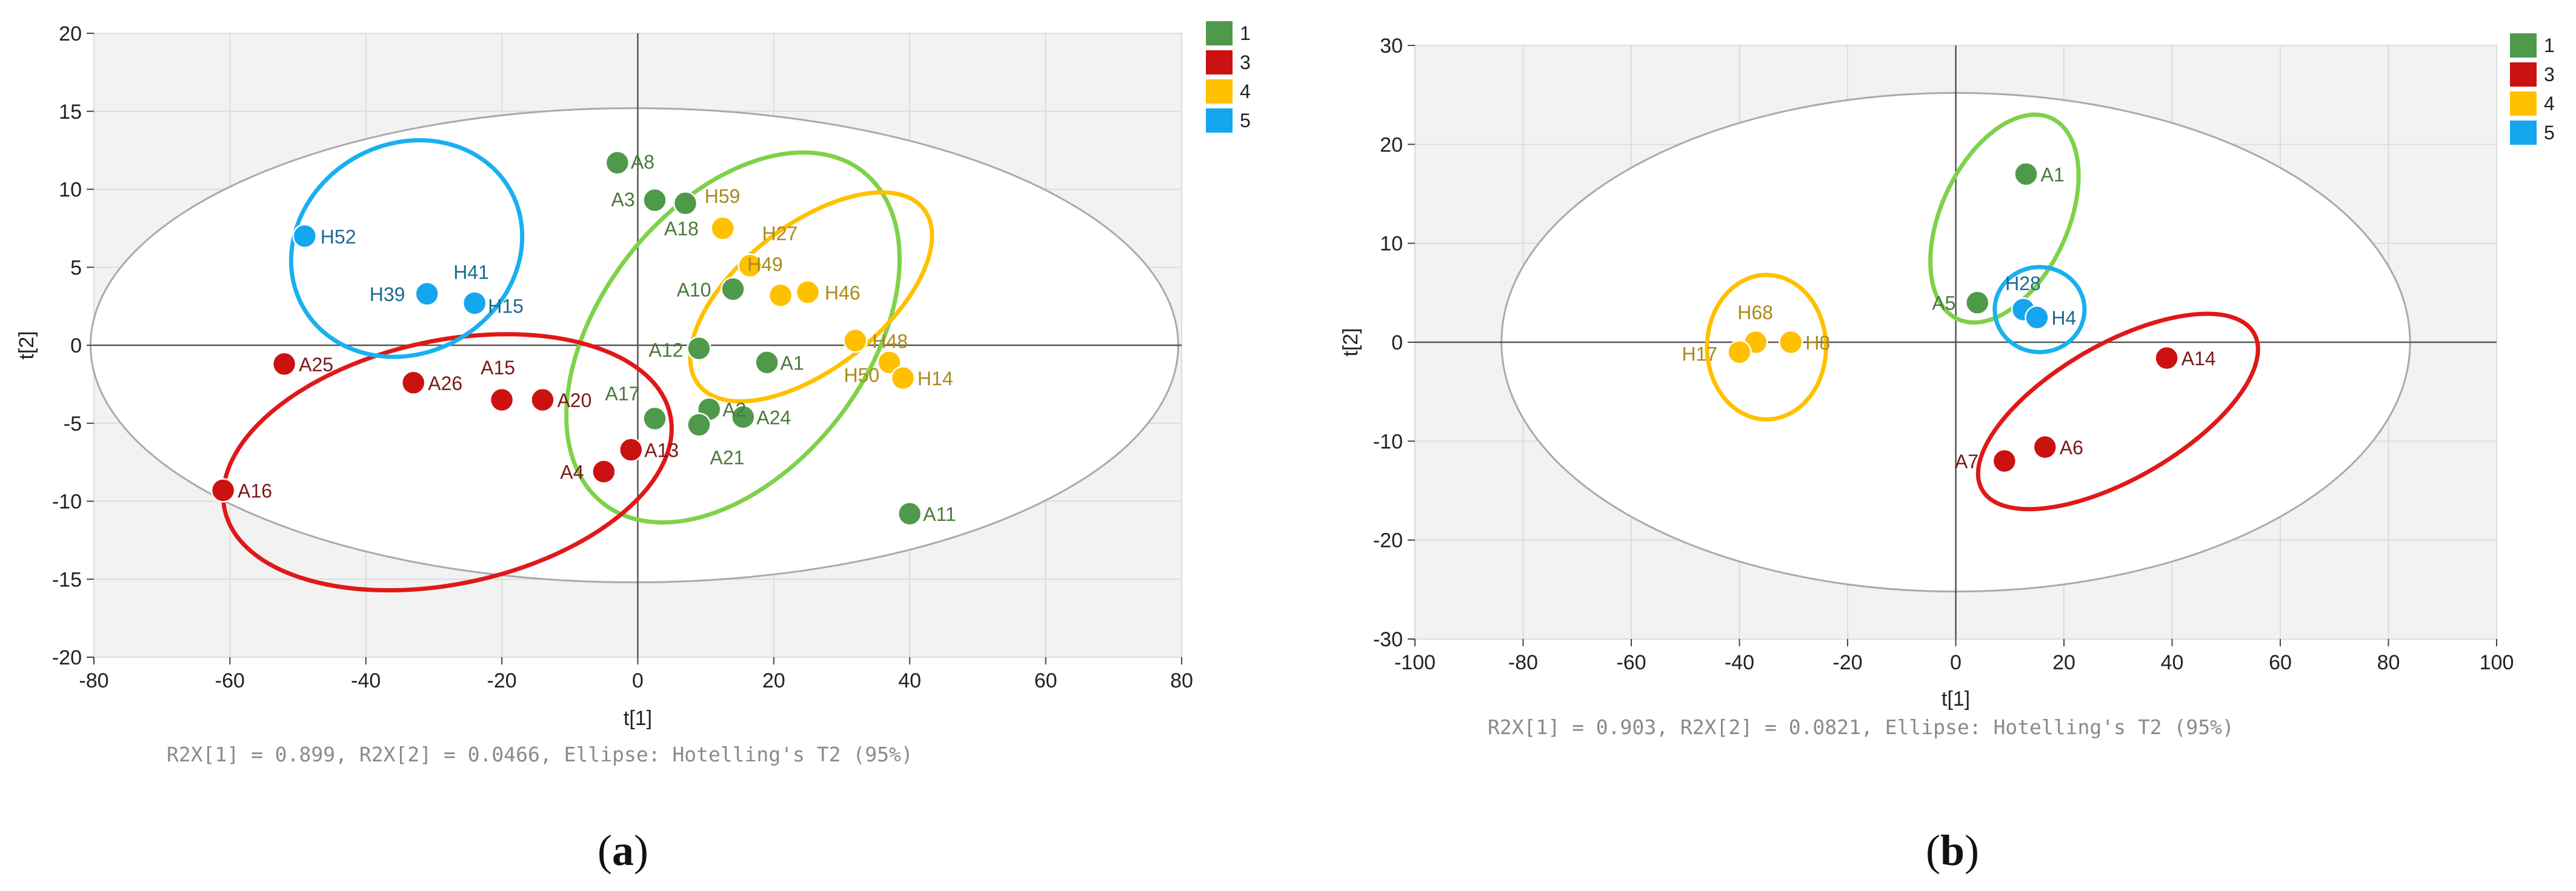 This screenshot has width=2576, height=891. What do you see at coordinates (76, 267) in the screenshot?
I see `y-tick-label: 5` at bounding box center [76, 267].